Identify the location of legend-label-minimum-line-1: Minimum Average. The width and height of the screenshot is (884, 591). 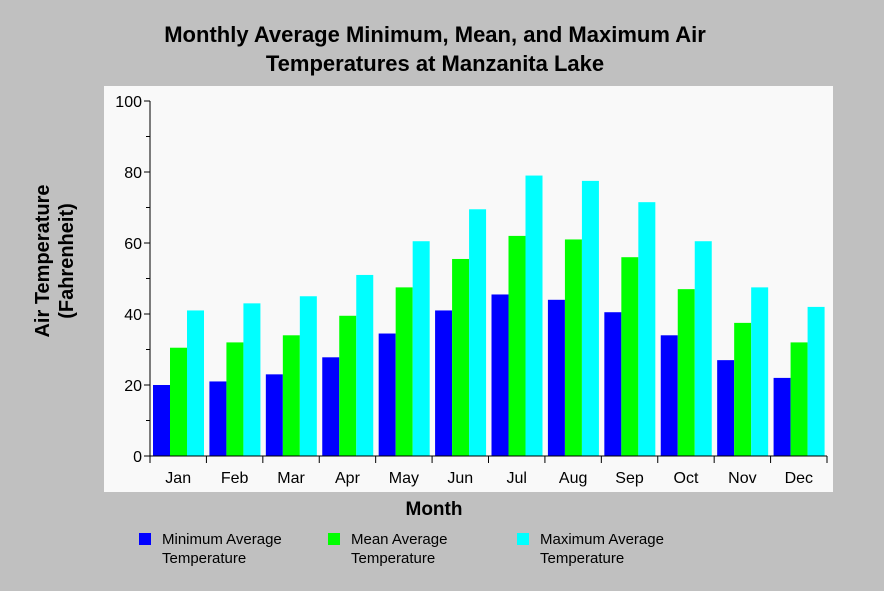
(222, 539).